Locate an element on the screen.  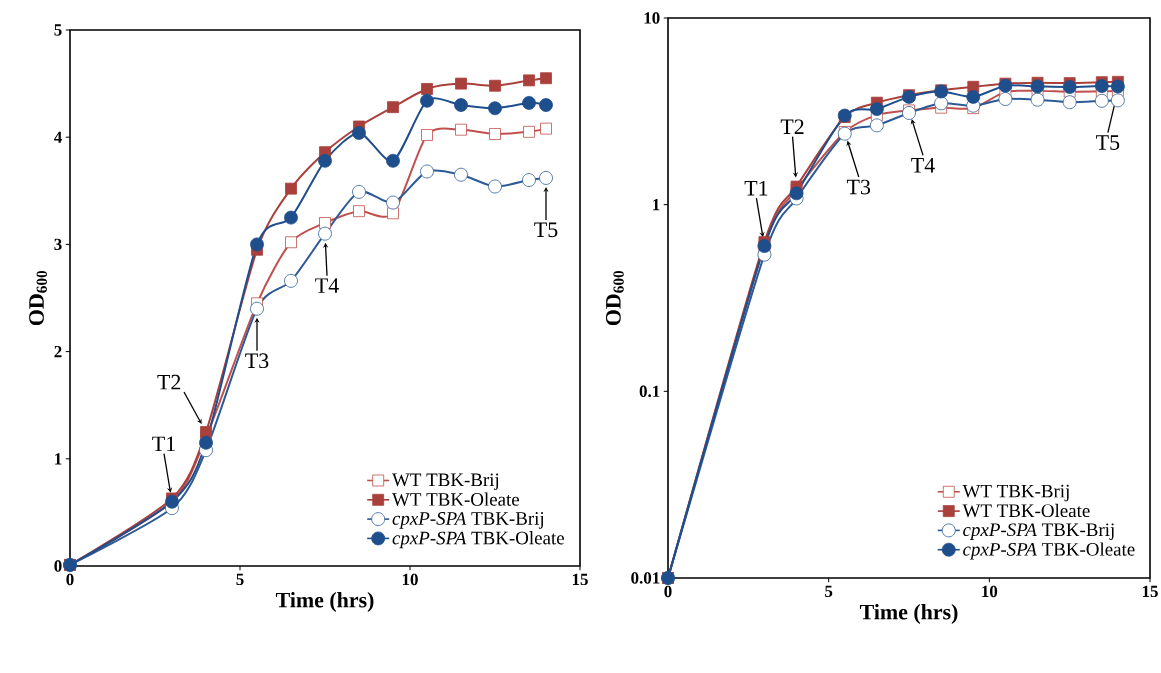
y-tick-label: 2 is located at coordinates (58, 351).